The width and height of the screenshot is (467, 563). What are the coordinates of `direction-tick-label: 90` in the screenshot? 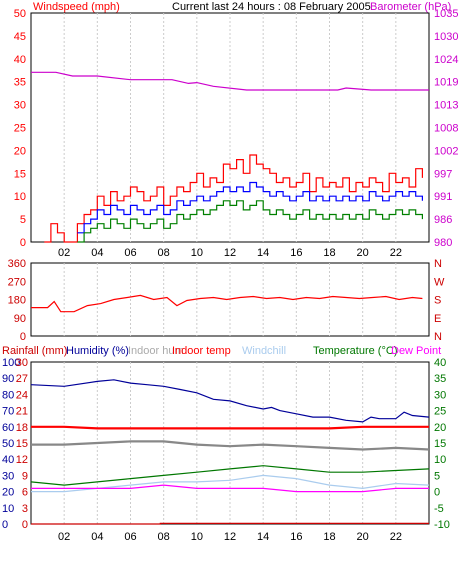 It's located at (20, 319).